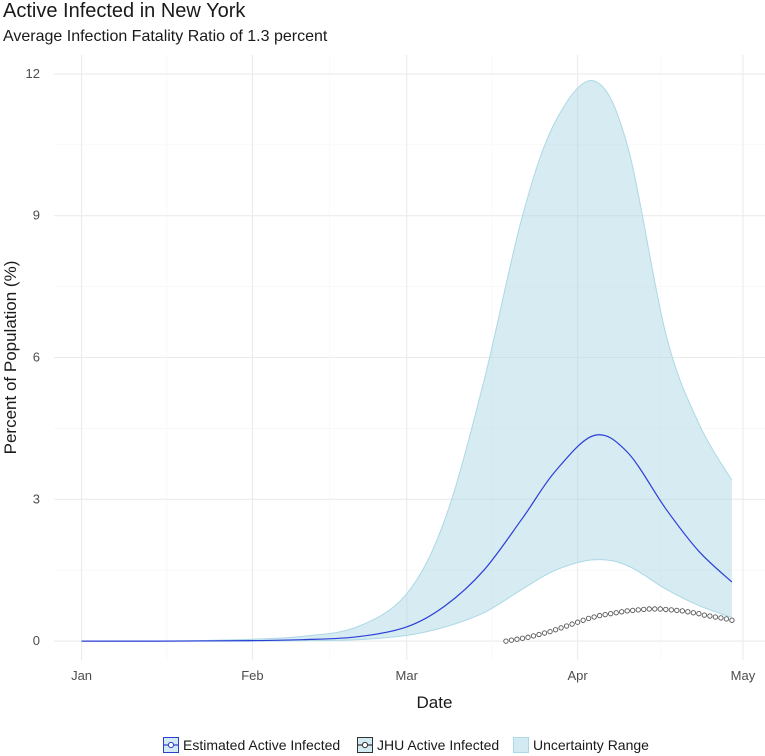 The image size is (765, 756). Describe the element at coordinates (33, 73) in the screenshot. I see `y-tick-label: 12` at that location.